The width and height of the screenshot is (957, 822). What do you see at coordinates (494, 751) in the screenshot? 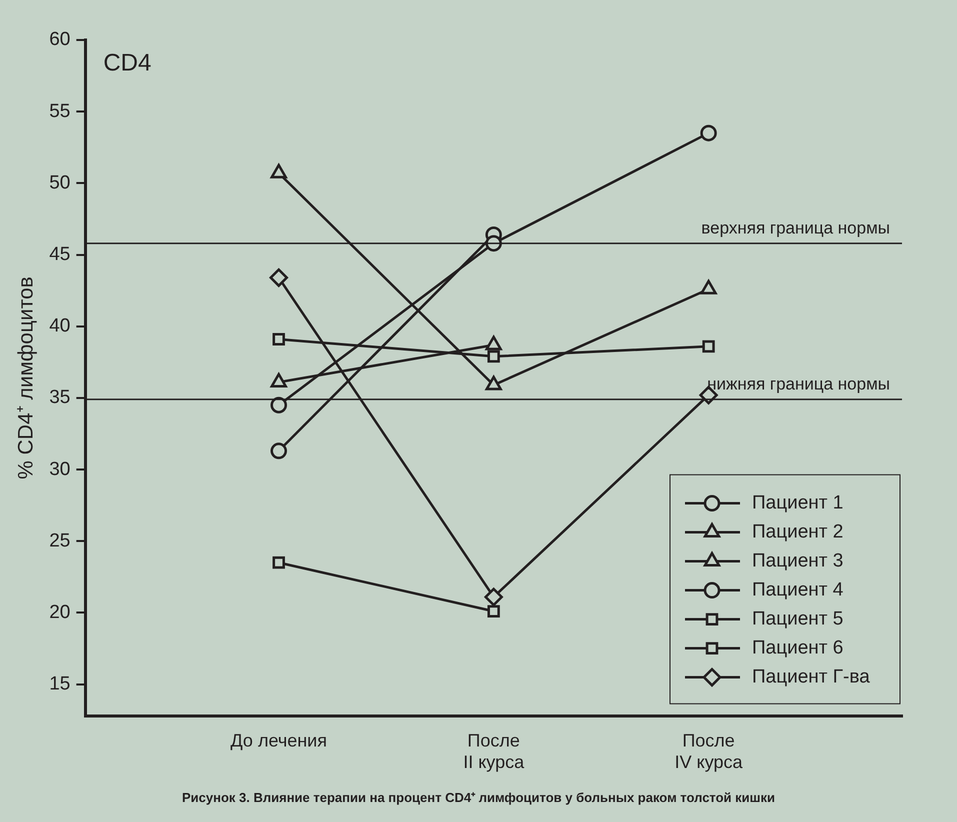
I see `x-tick-label: После II курса` at bounding box center [494, 751].